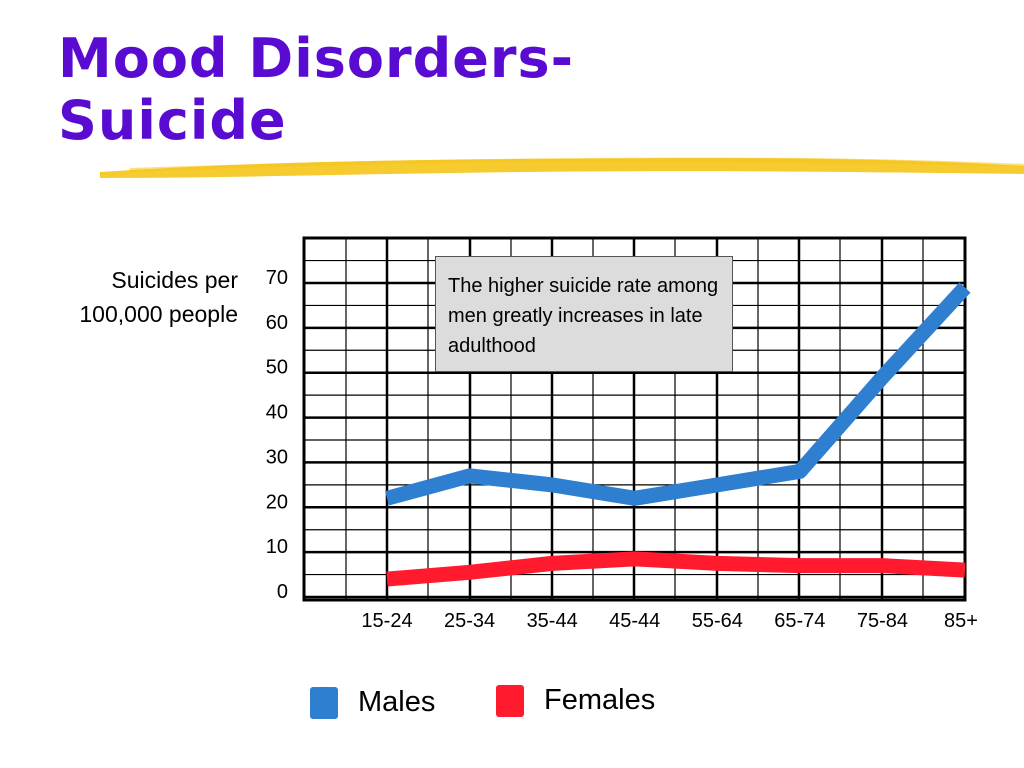 This screenshot has width=1024, height=768. I want to click on y-tick-label: 40, so click(277, 413).